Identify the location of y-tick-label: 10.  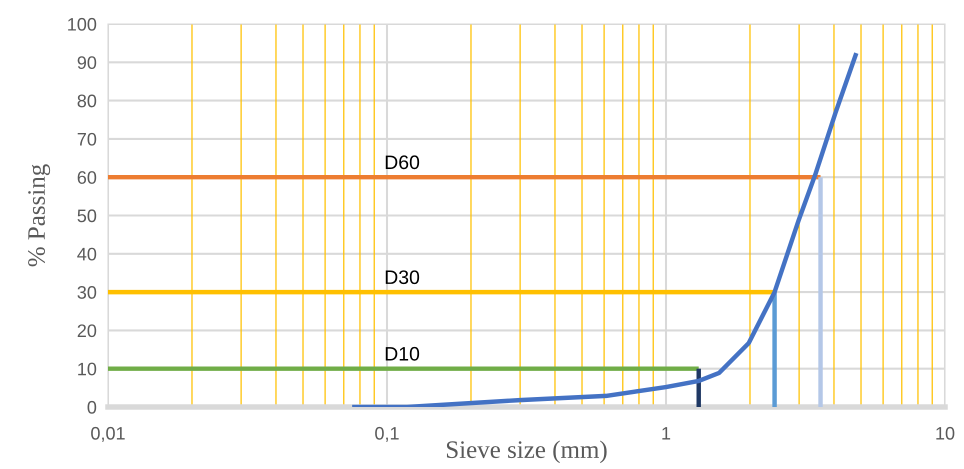
(87, 369).